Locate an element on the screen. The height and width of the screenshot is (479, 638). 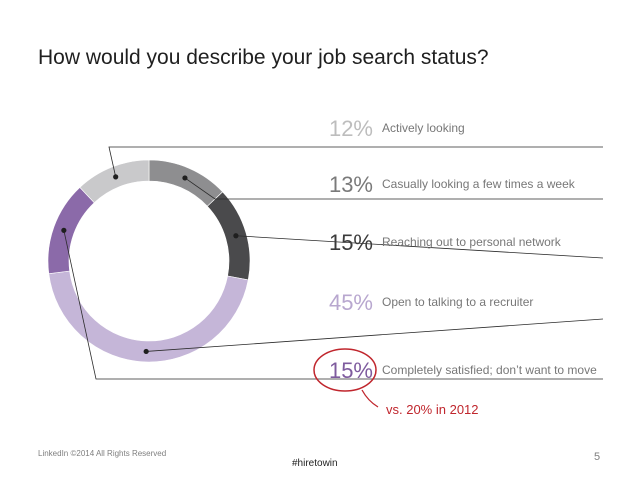
hashtag: #hiretowin is located at coordinates (315, 463).